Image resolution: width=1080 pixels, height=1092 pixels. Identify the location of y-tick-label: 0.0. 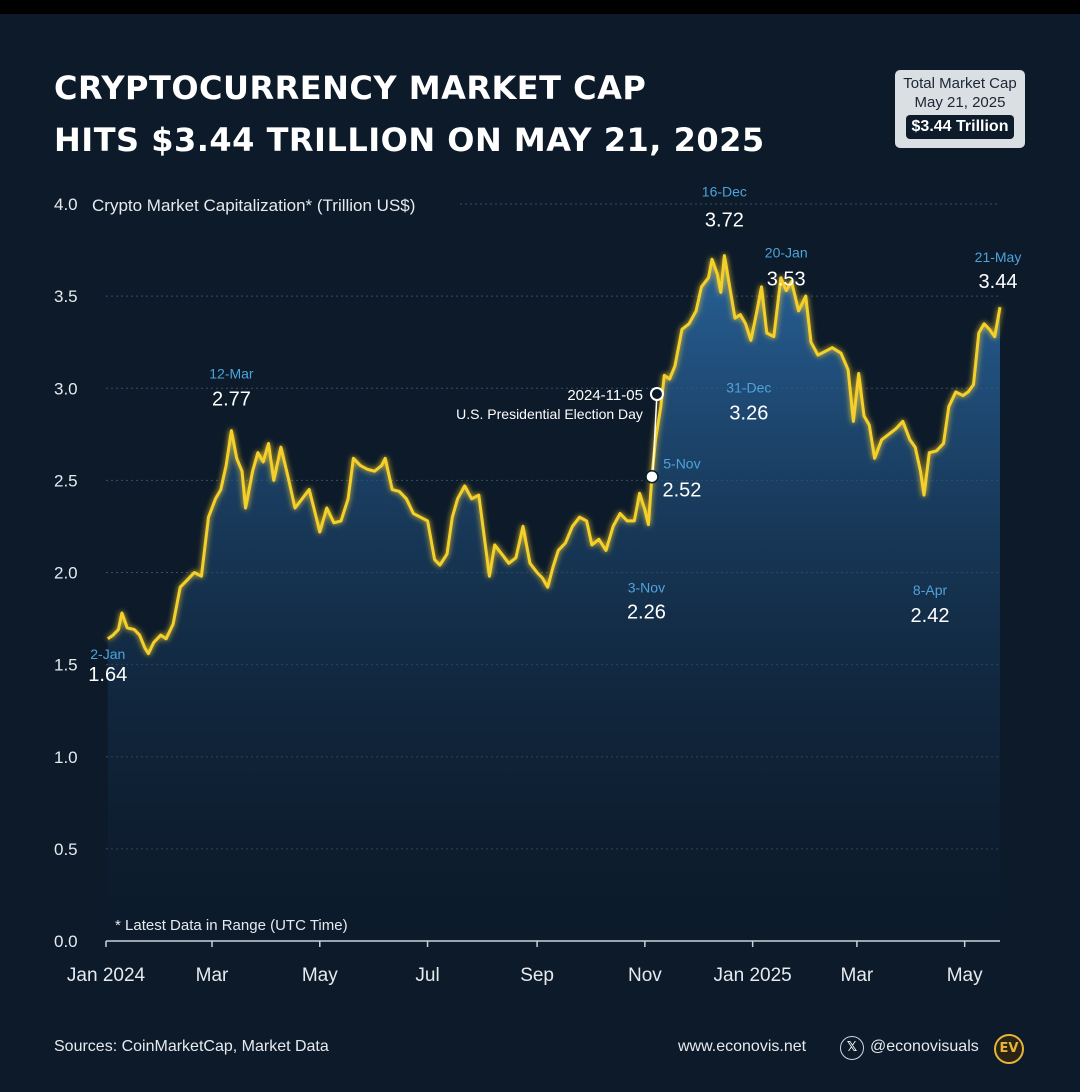
(66, 941).